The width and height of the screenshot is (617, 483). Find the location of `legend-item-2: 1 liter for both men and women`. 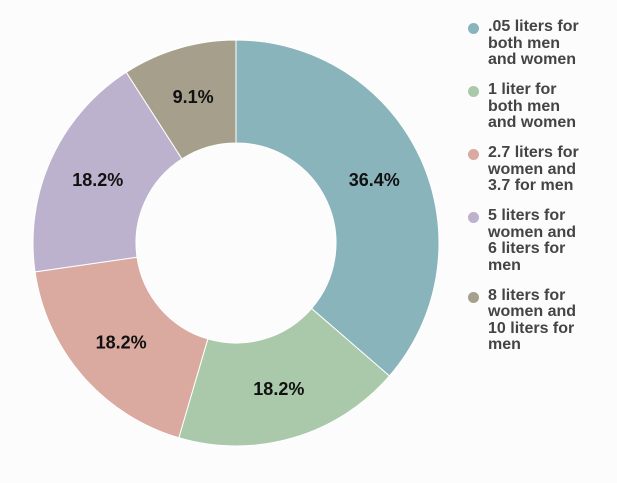

legend-item-2: 1 liter for both men and women is located at coordinates (541, 106).